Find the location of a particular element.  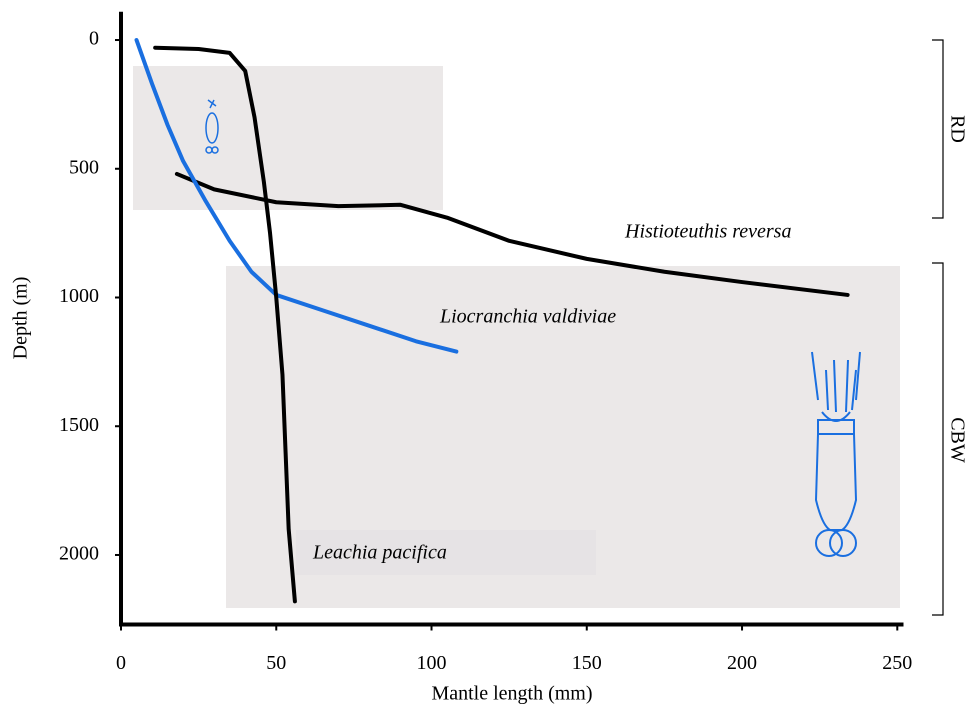

x-tick-label: 50 is located at coordinates (276, 663).